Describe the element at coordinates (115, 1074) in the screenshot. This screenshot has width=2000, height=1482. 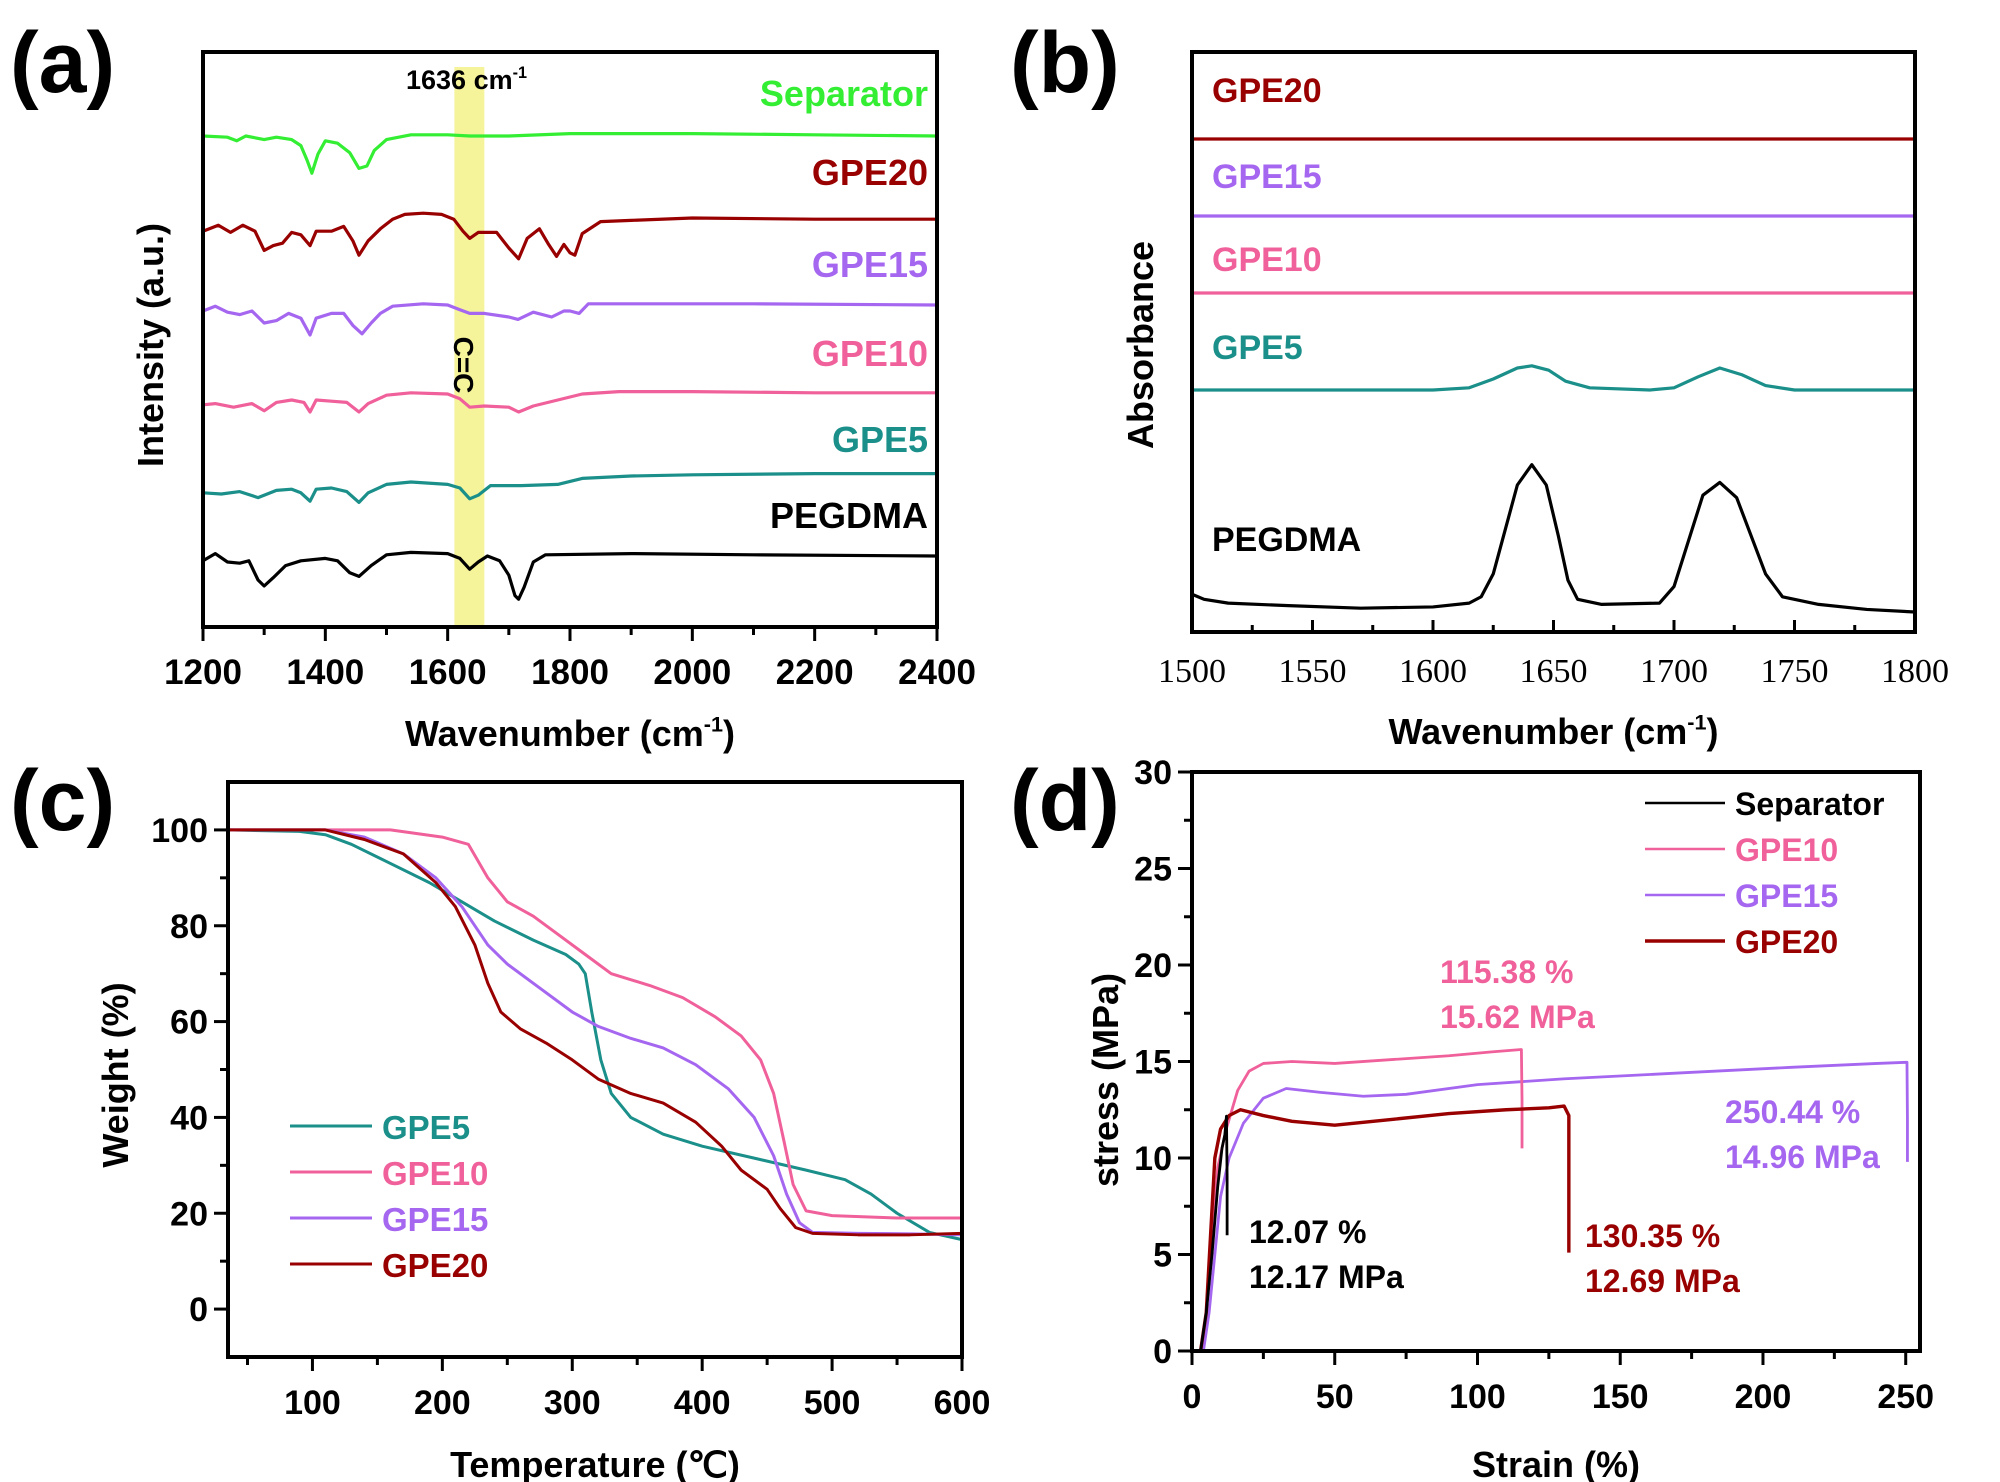
I see `y-axis-title: Weight (%)` at that location.